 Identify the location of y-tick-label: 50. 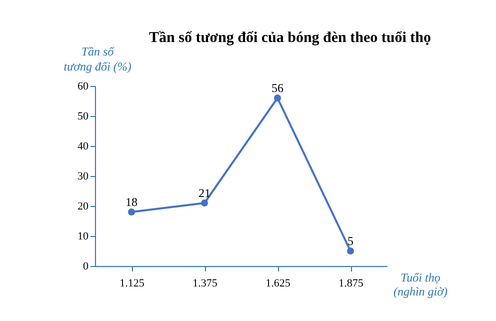
(83, 116).